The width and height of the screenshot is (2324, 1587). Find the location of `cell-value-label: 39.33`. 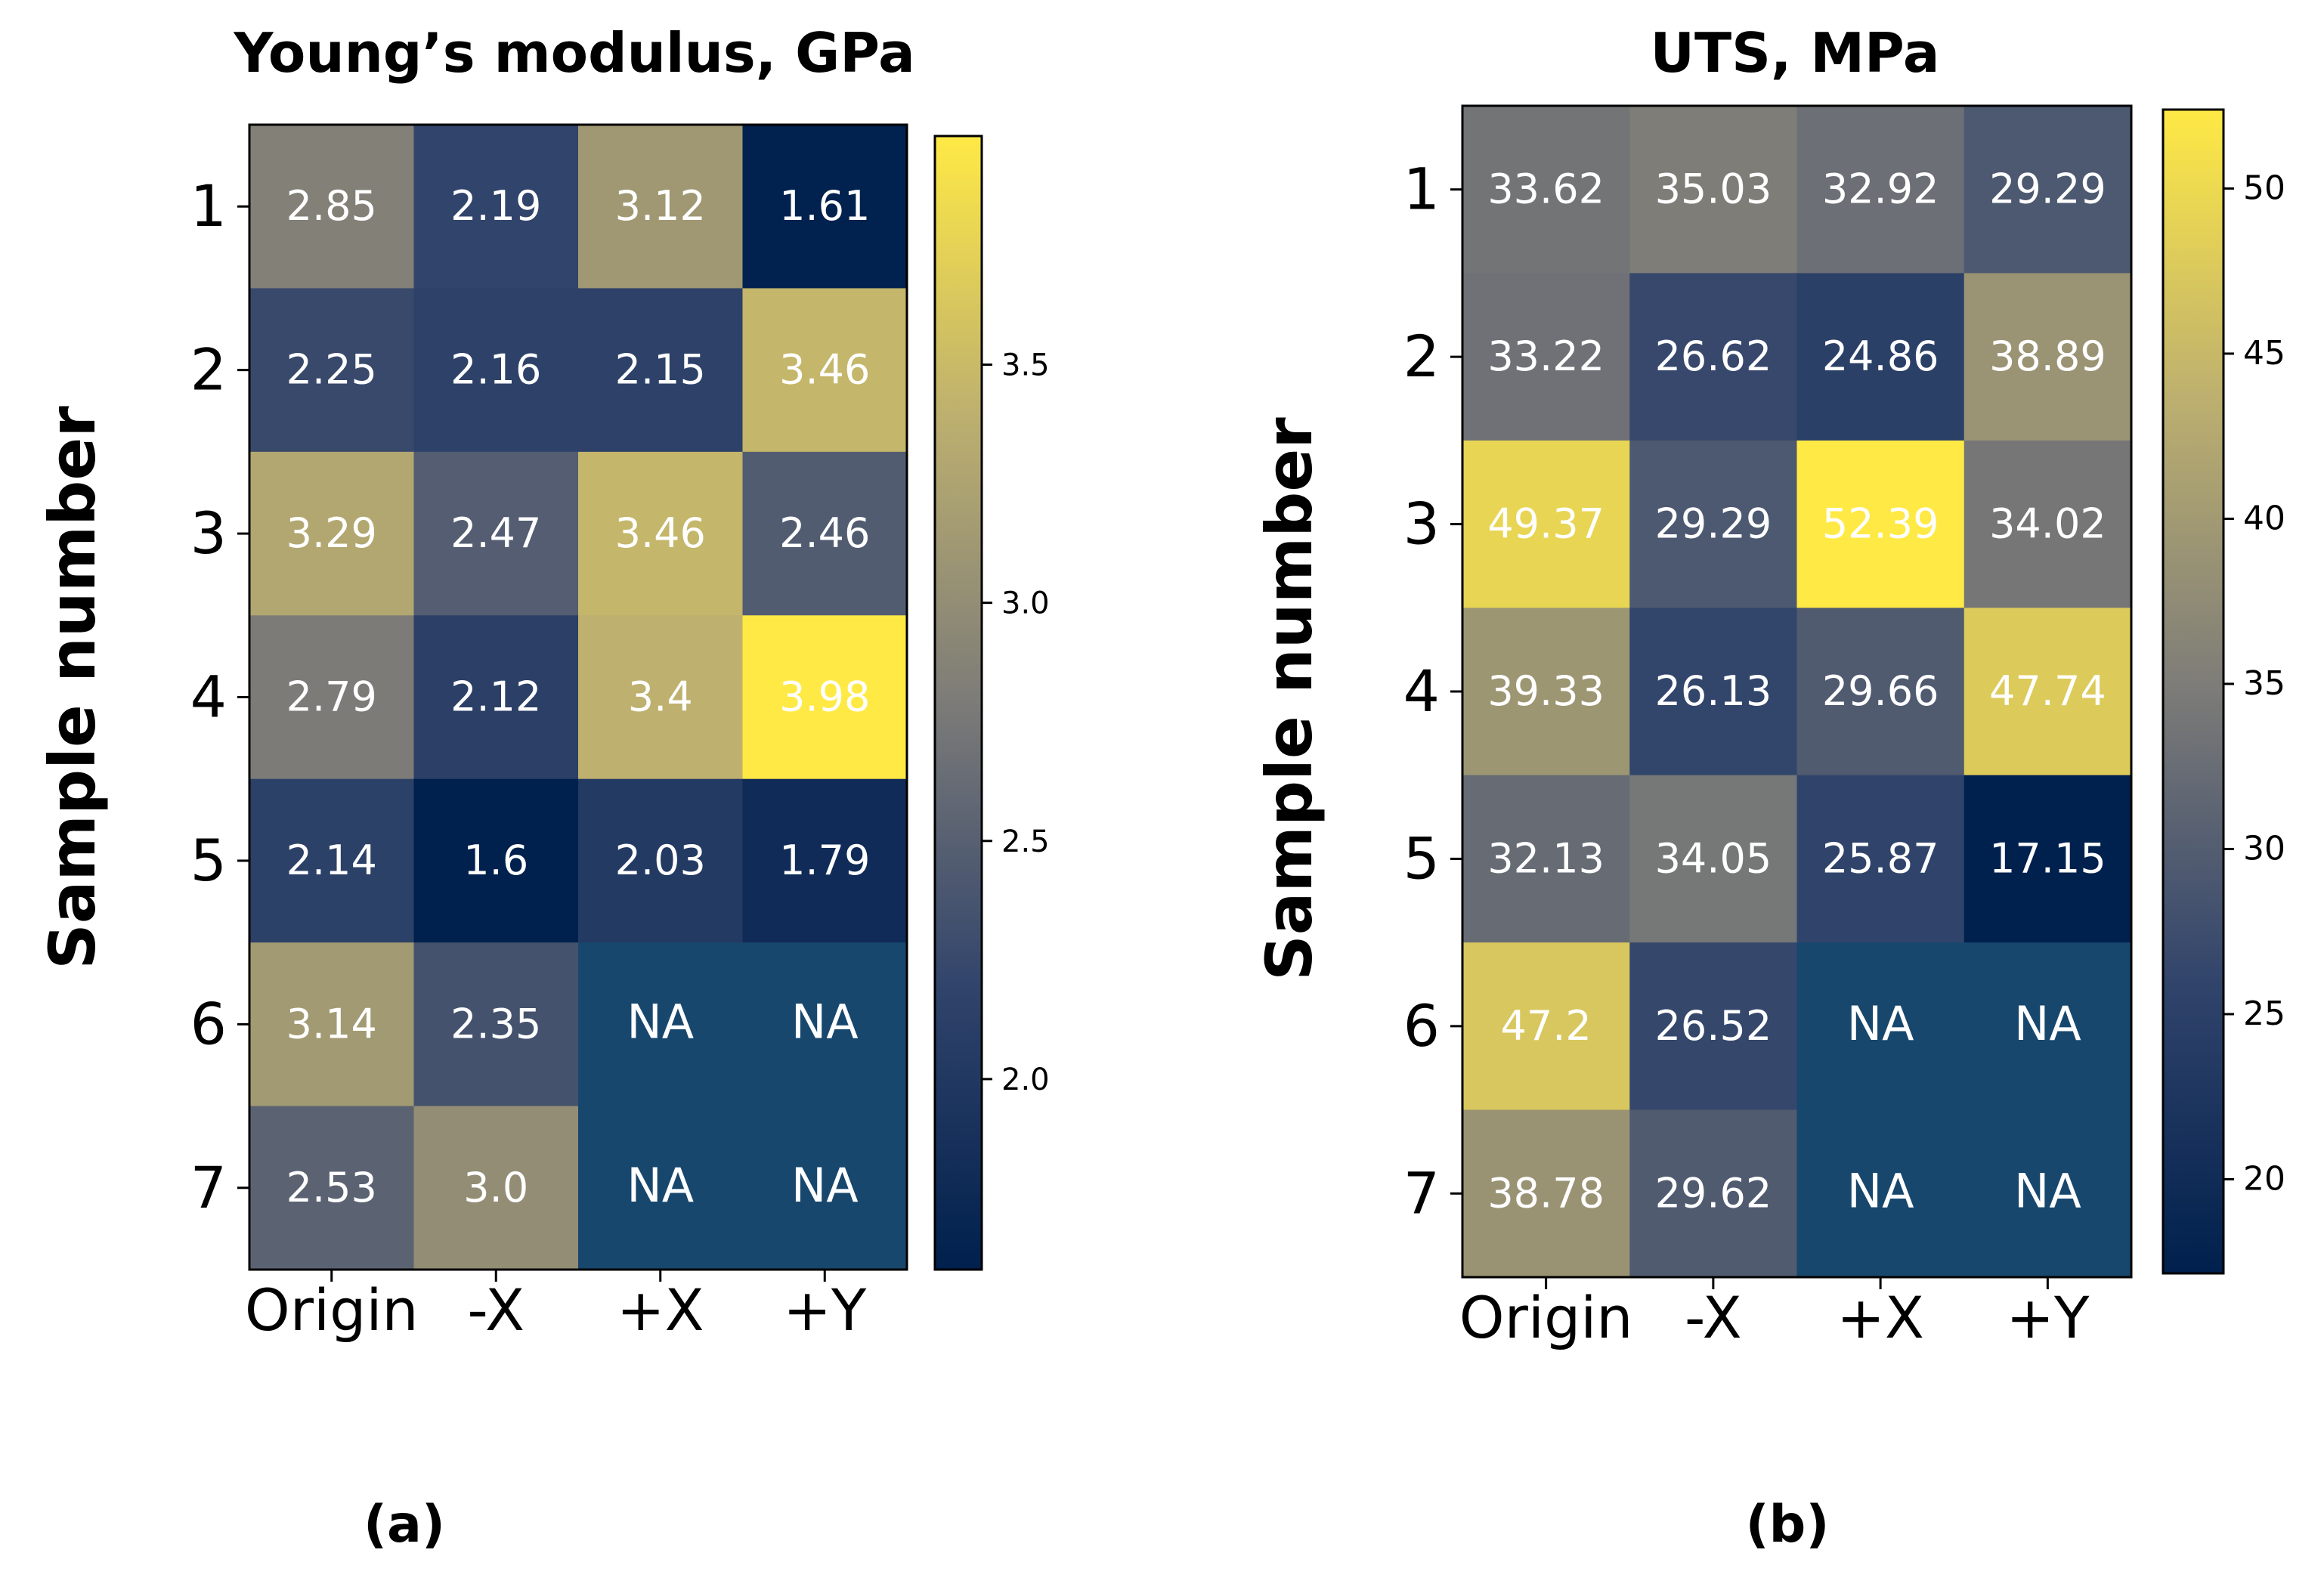

cell-value-label: 39.33 is located at coordinates (1546, 691).